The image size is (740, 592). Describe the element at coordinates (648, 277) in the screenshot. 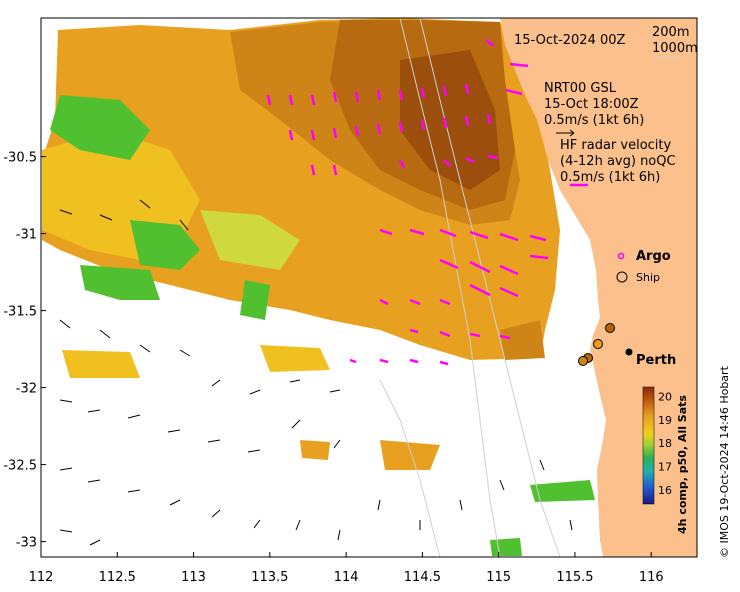

I see `ship-label: Ship` at that location.